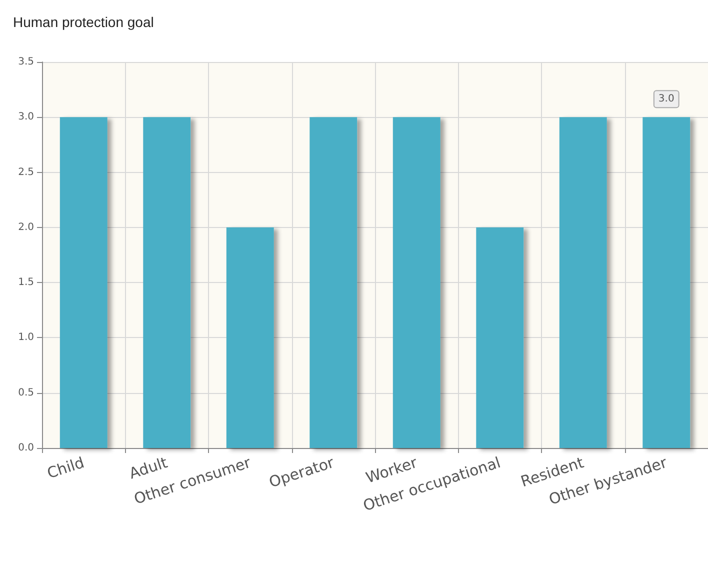  What do you see at coordinates (26, 227) in the screenshot?
I see `y-tick-label: 2.0` at bounding box center [26, 227].